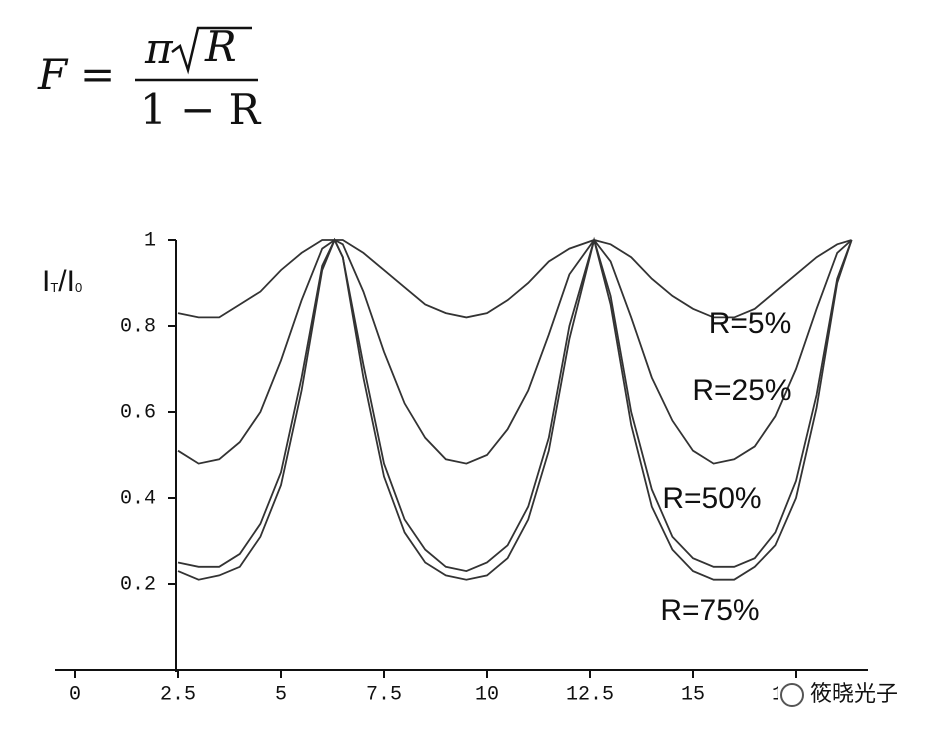  What do you see at coordinates (138, 584) in the screenshot?
I see `y-tick-label: 0.2` at bounding box center [138, 584].